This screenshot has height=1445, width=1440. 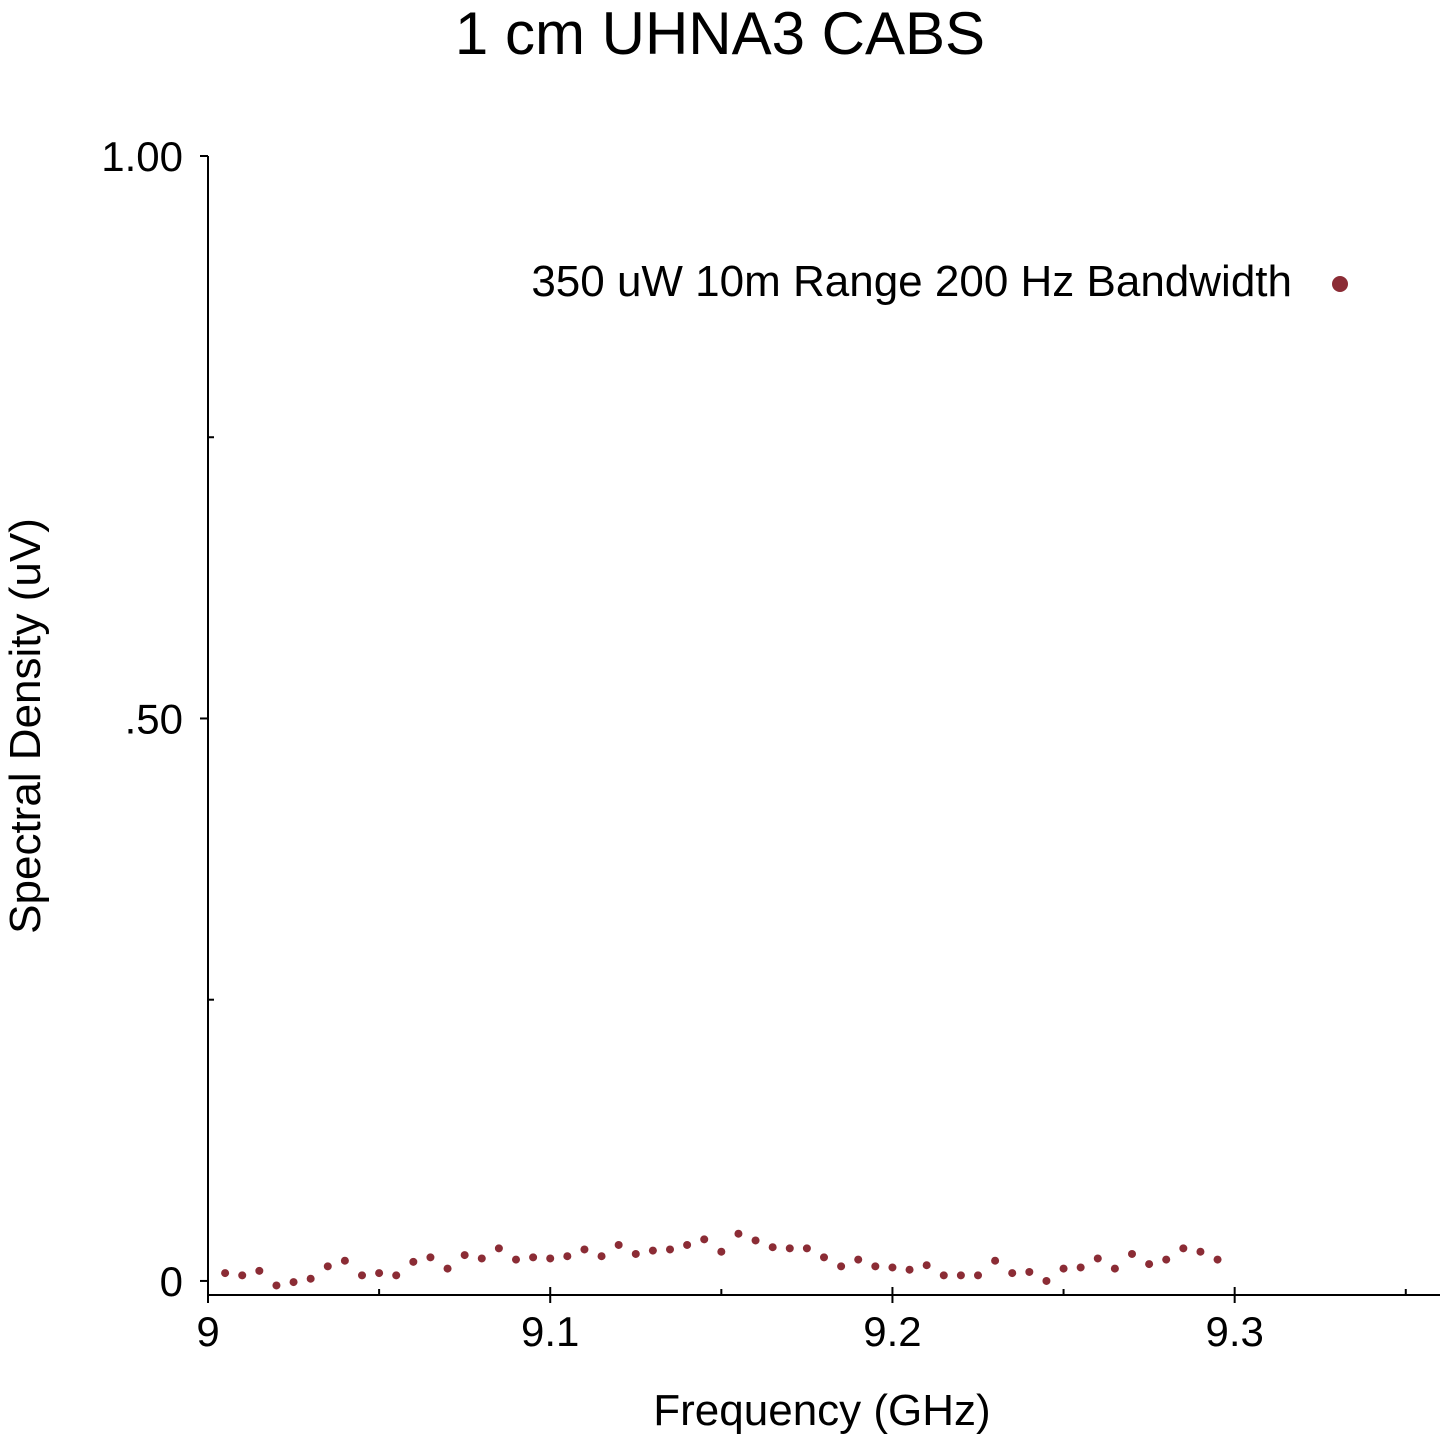 I want to click on y-axis-label: Spectral Density (uV), so click(x=25, y=726).